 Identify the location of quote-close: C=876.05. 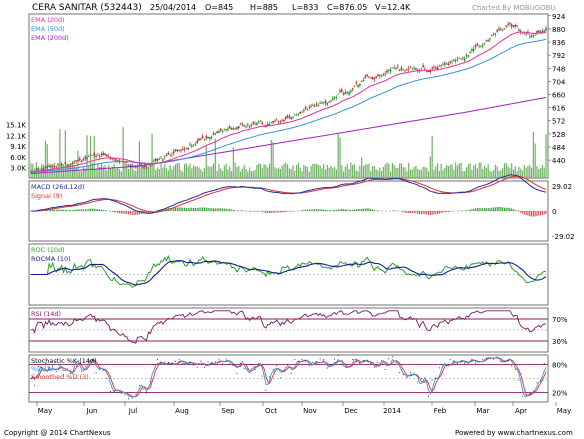
(347, 7).